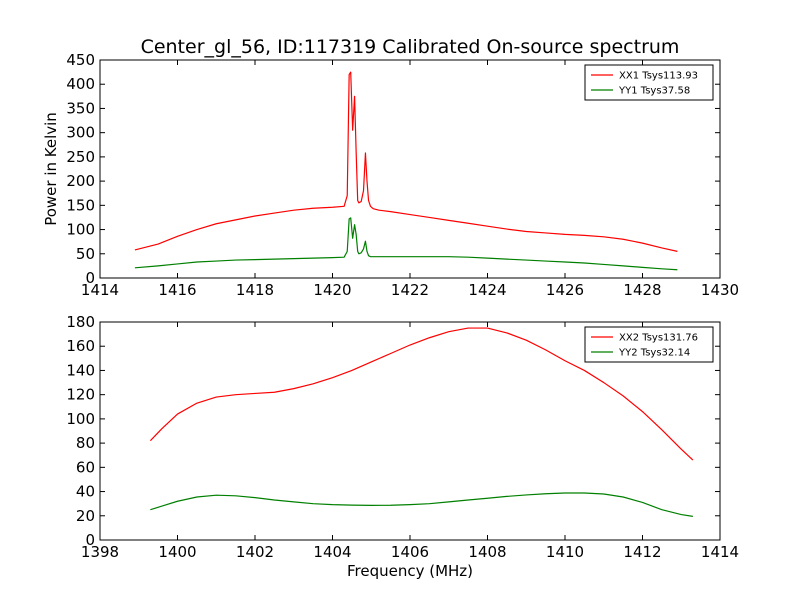 The height and width of the screenshot is (600, 800). I want to click on legend-entry: XX1 Tsys113.93, so click(658, 76).